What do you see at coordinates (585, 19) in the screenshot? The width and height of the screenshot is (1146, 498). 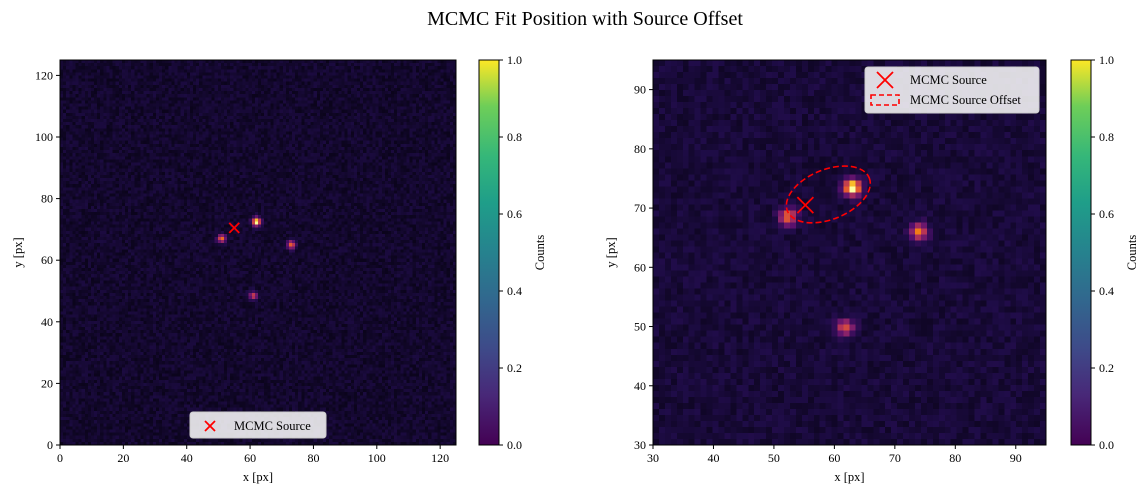 I see `figure-title: MCMC Fit Position with Source Offset` at bounding box center [585, 19].